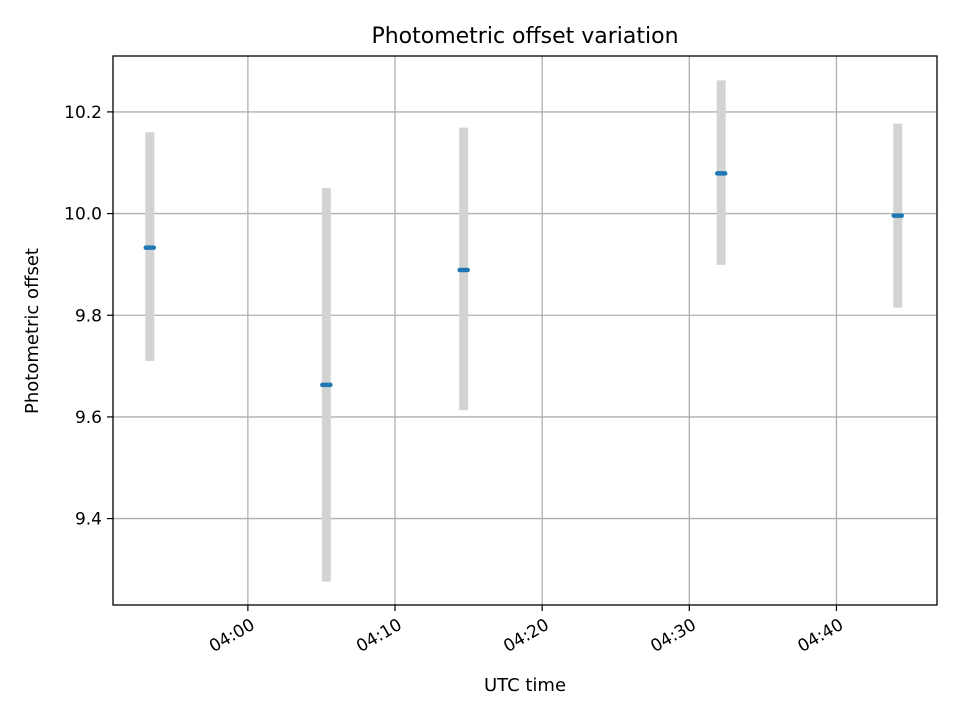 Image resolution: width=960 pixels, height=720 pixels. Describe the element at coordinates (524, 36) in the screenshot. I see `chart-title: Photometric offset variation` at that location.